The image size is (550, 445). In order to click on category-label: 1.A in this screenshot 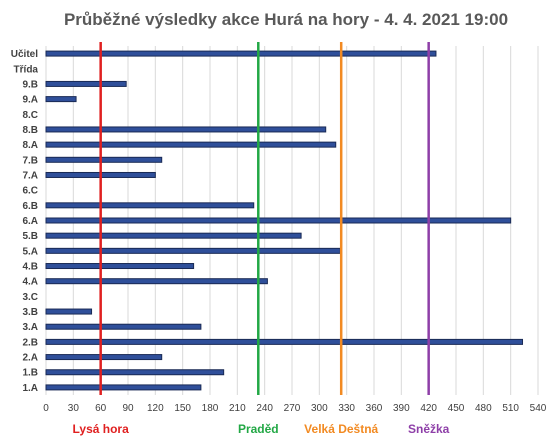, I will do `click(30, 388)`.